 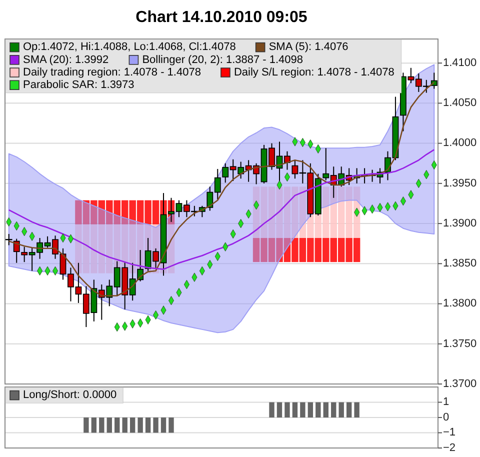 I want to click on y-tick-label: 0, so click(x=446, y=417).